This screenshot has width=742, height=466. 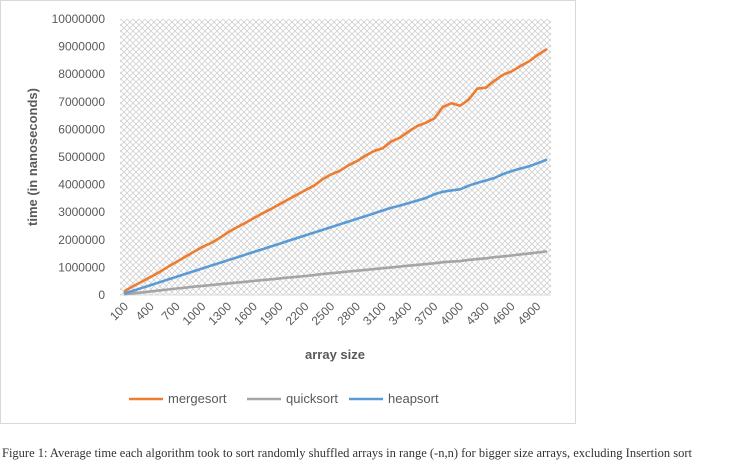 What do you see at coordinates (284, 398) in the screenshot?
I see `legend: mergesort quicksort heapsort` at bounding box center [284, 398].